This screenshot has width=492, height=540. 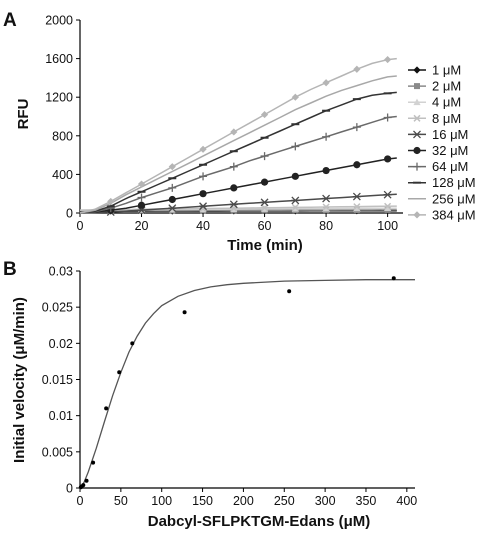 I want to click on legend-marker-2-m, so click(x=417, y=86).